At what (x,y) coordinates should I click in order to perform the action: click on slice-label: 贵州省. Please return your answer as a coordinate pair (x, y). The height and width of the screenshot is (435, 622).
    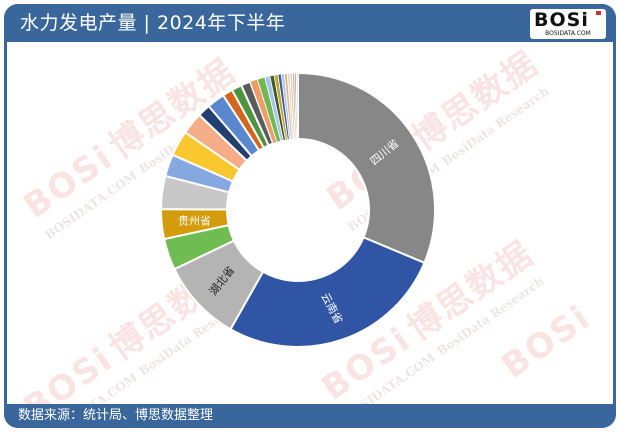
    Looking at the image, I should click on (194, 220).